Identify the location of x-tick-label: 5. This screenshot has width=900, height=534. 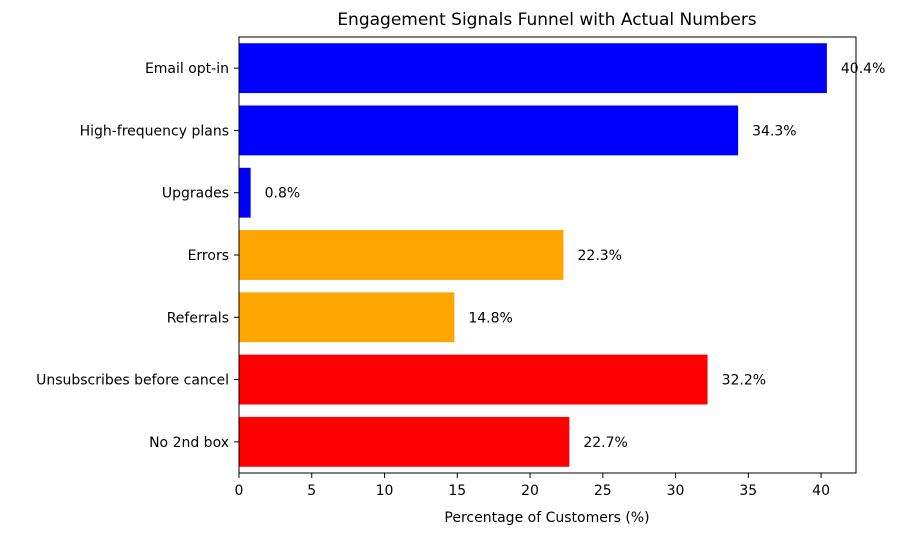
(311, 491).